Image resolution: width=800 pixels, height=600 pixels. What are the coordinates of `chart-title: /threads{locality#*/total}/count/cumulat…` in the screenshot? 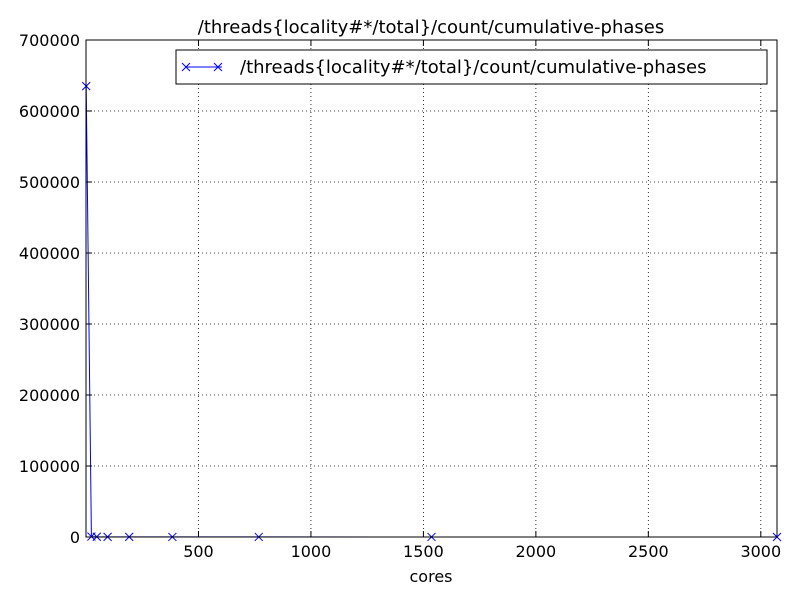 It's located at (431, 27).